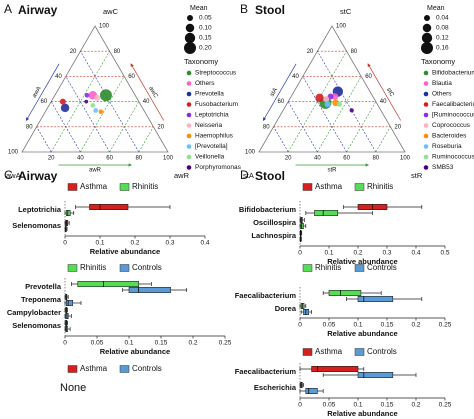  I want to click on x-tick-label: 0.15, so click(161, 343).